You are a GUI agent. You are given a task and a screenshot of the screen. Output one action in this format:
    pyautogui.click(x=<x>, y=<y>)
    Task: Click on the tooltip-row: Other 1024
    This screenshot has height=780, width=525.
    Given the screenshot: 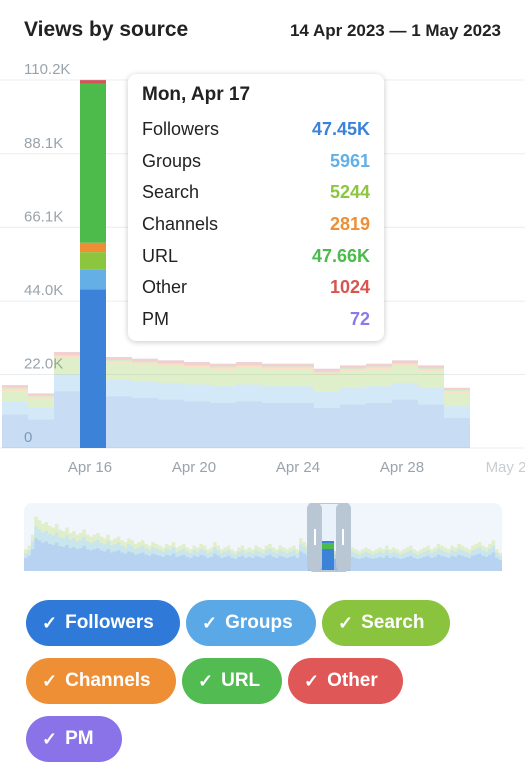 What is the action you would take?
    pyautogui.click(x=256, y=288)
    